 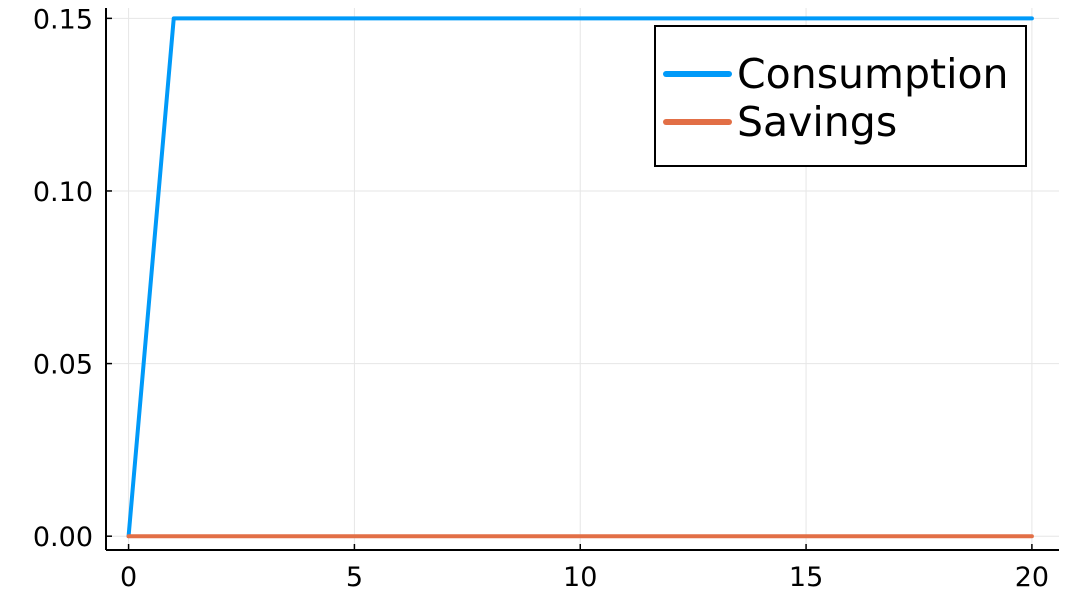 What do you see at coordinates (806, 577) in the screenshot?
I see `x-tick-label: 15` at bounding box center [806, 577].